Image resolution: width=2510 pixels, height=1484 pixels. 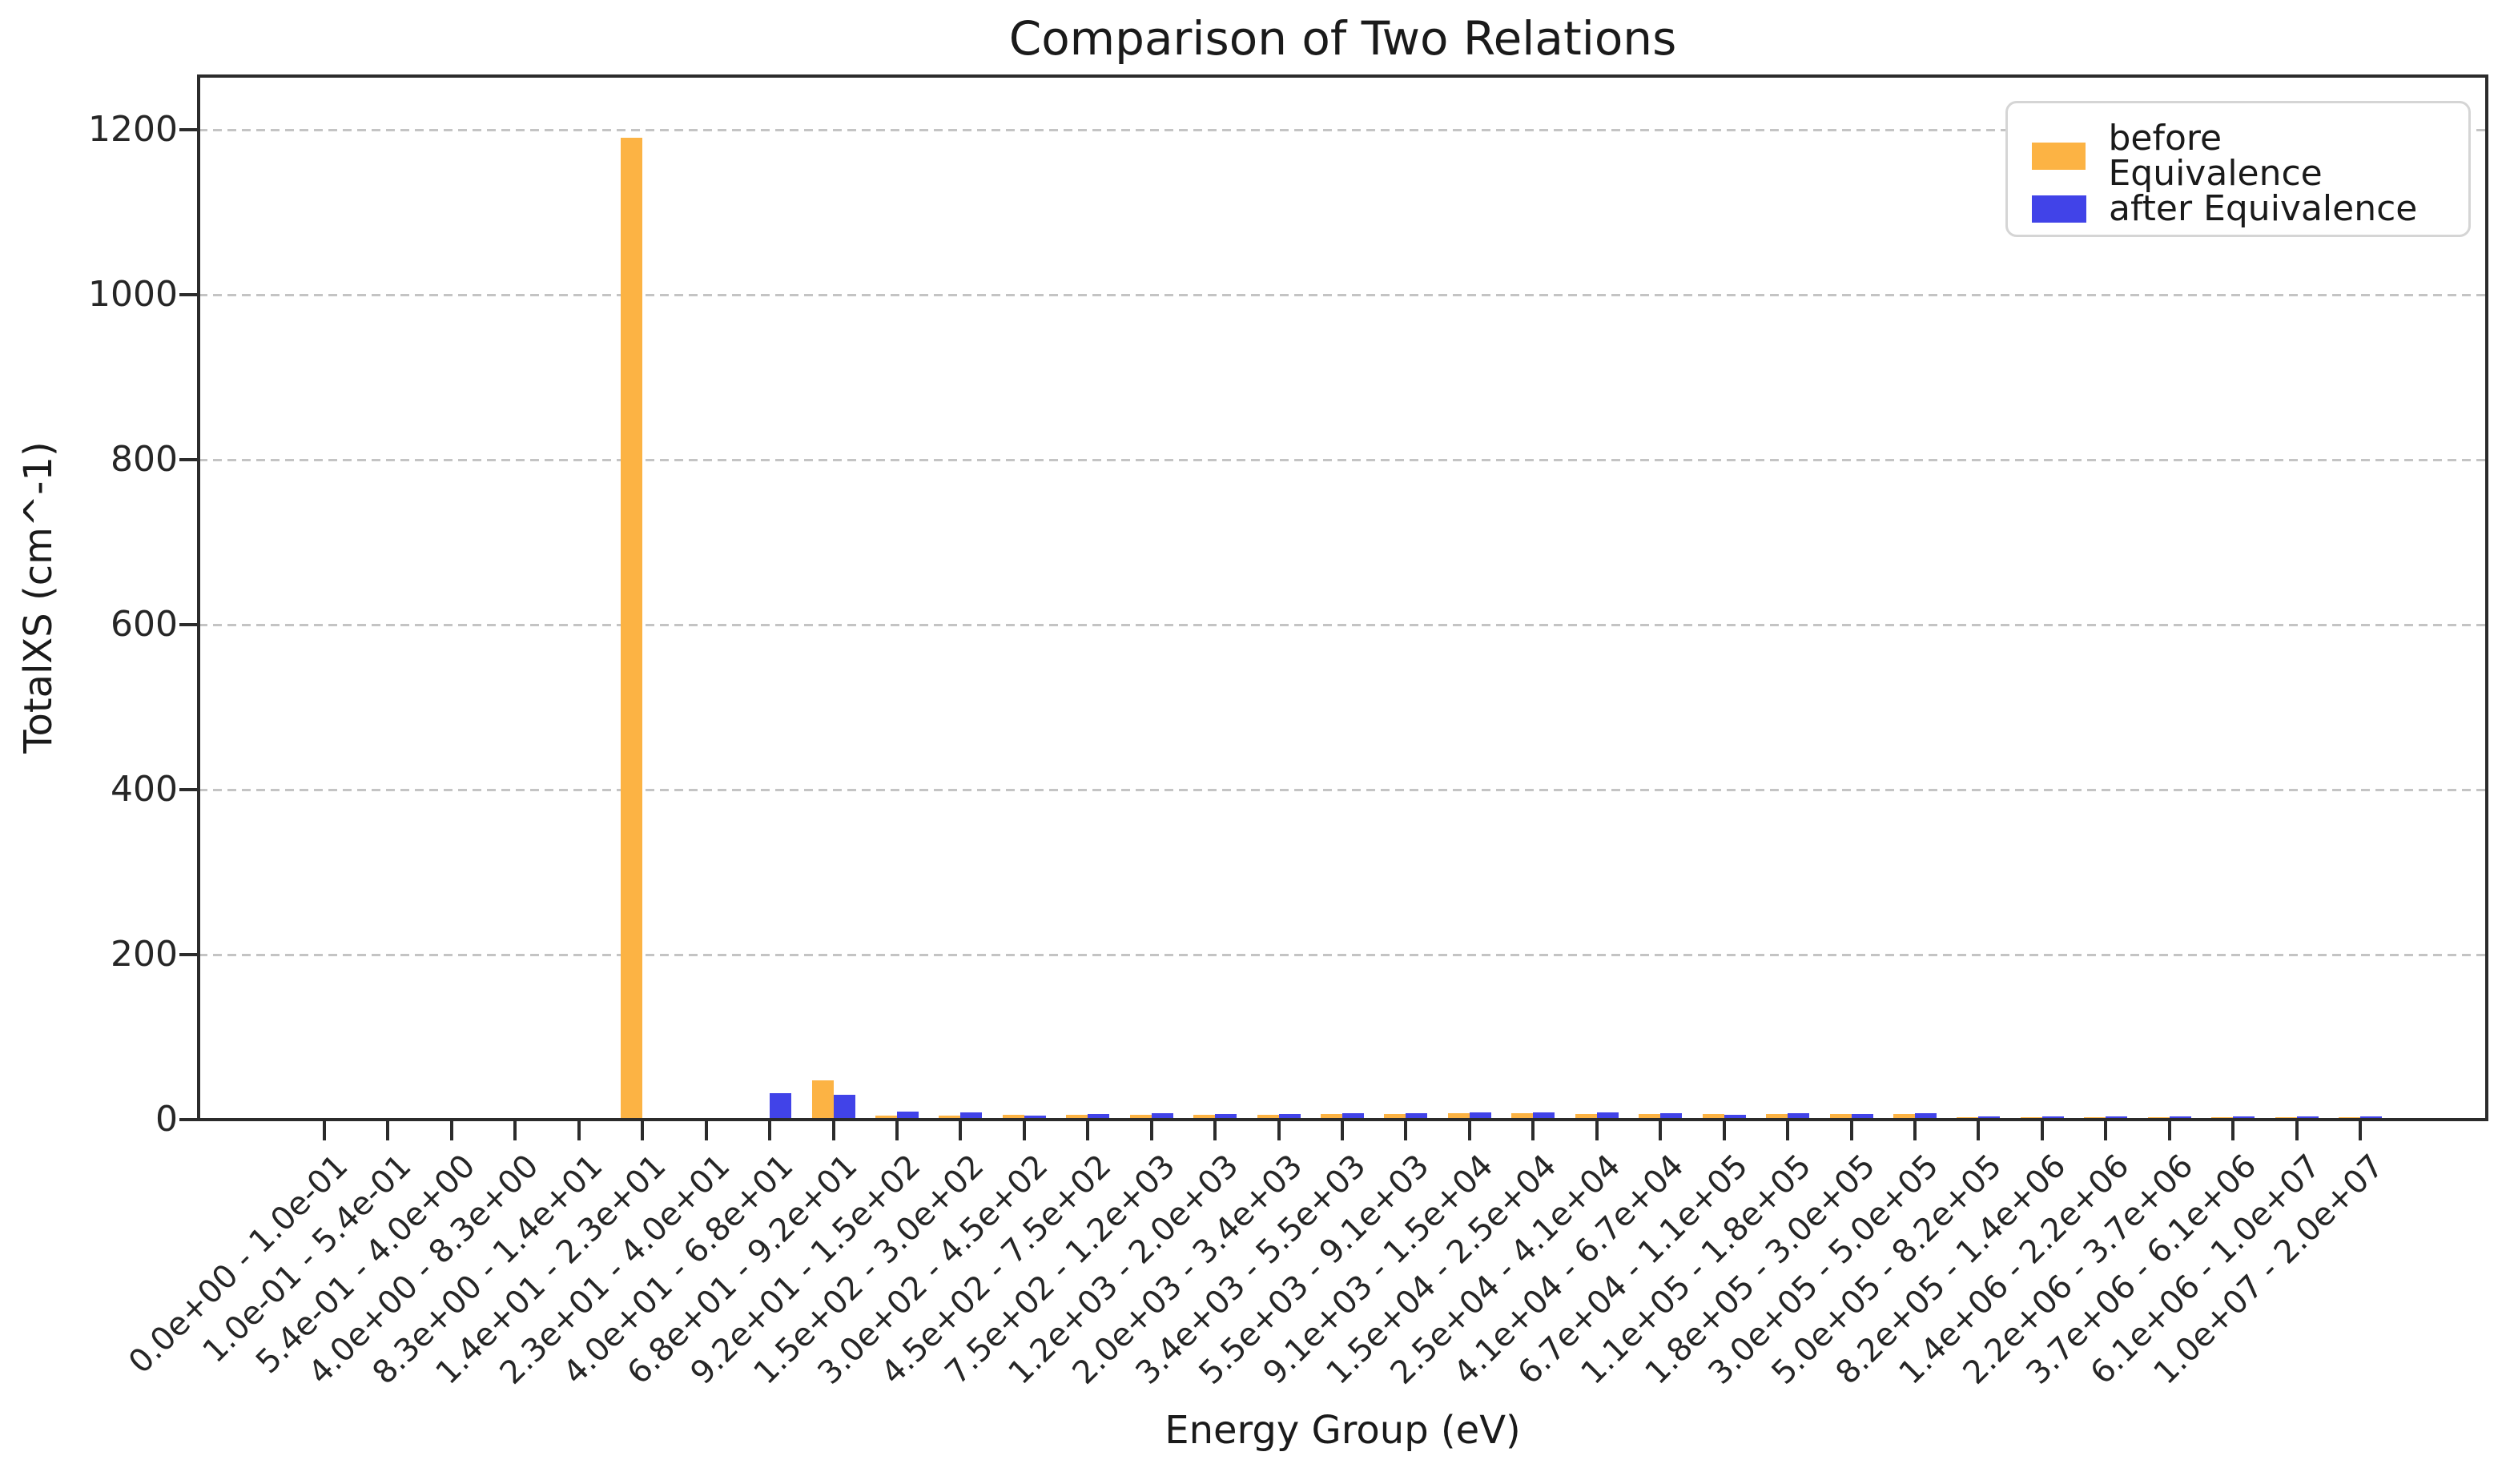 I want to click on axis-spine-top, so click(x=1342, y=76).